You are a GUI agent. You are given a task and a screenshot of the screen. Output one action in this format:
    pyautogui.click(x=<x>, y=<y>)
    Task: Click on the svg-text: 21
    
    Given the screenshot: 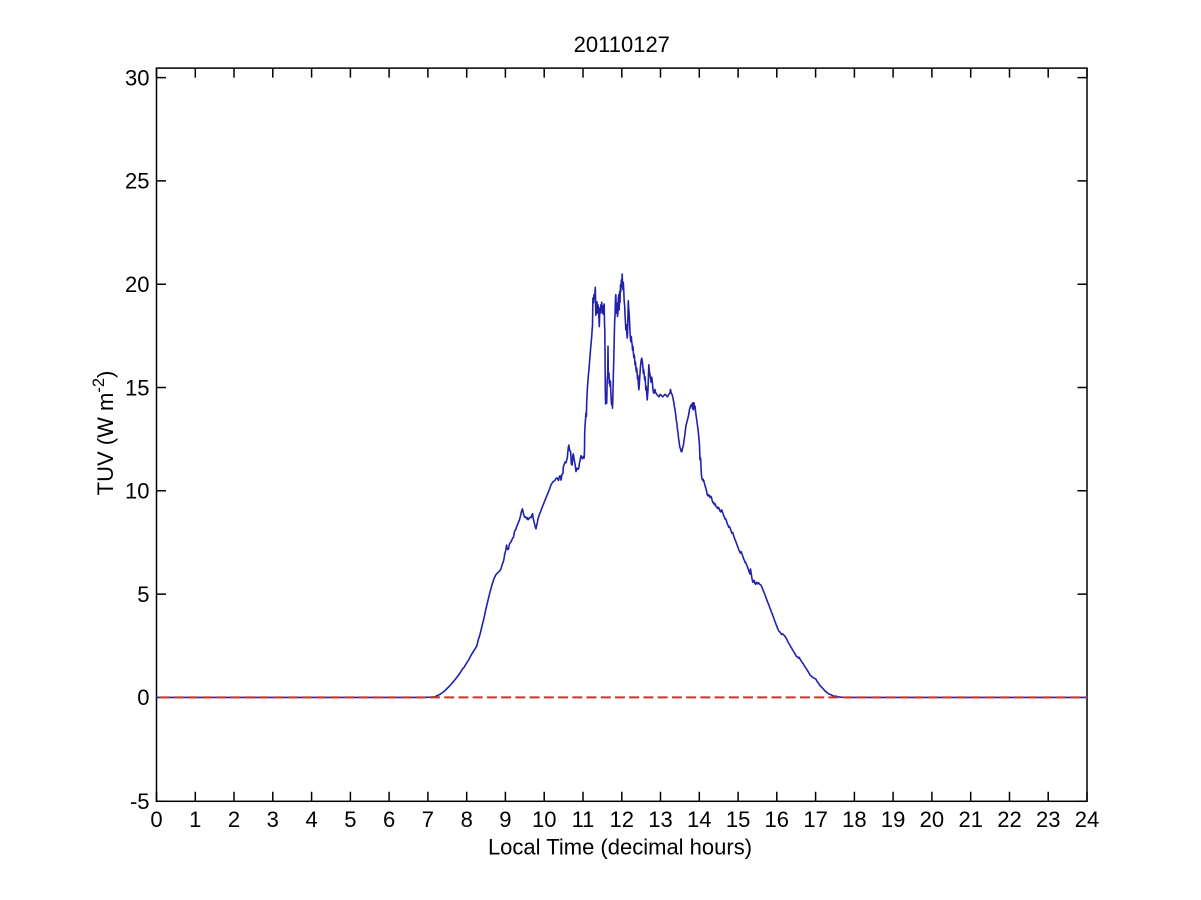 What is the action you would take?
    pyautogui.click(x=970, y=819)
    